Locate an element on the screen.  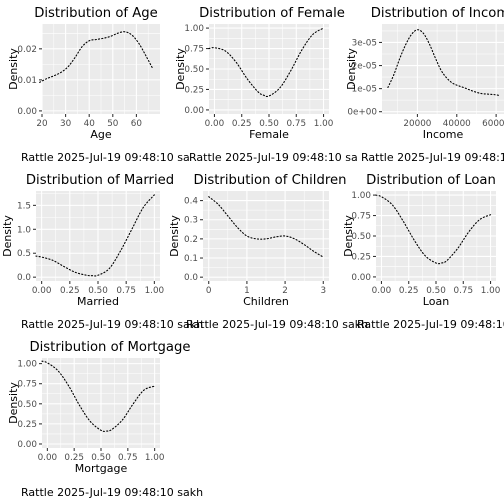
x-tick-label: 0 is located at coordinates (209, 291).